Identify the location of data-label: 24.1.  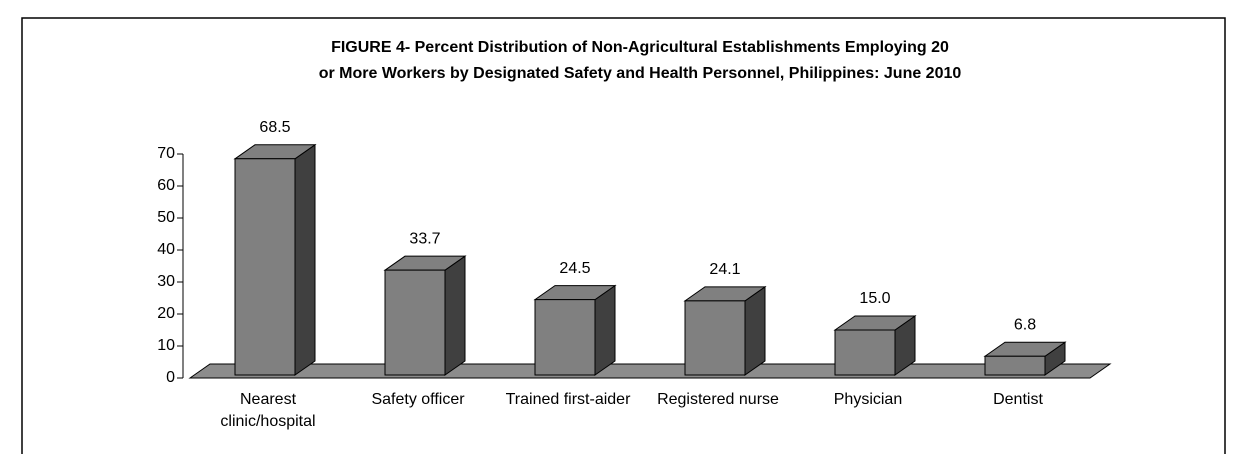
(724, 269).